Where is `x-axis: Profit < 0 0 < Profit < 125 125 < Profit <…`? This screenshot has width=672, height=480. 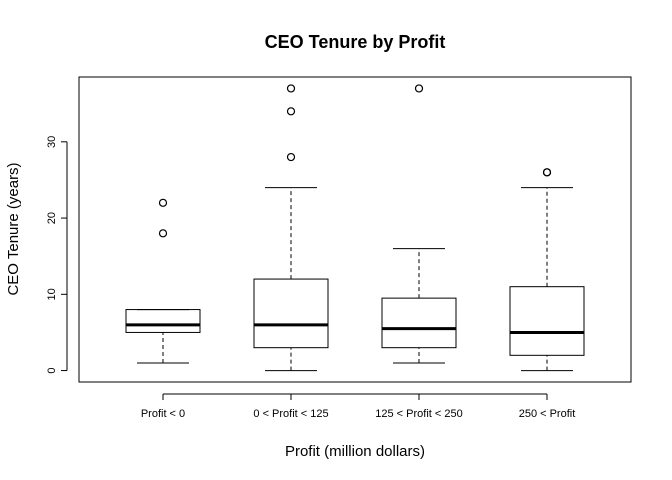
x-axis: Profit < 0 0 < Profit < 125 125 < Profit <… is located at coordinates (358, 406).